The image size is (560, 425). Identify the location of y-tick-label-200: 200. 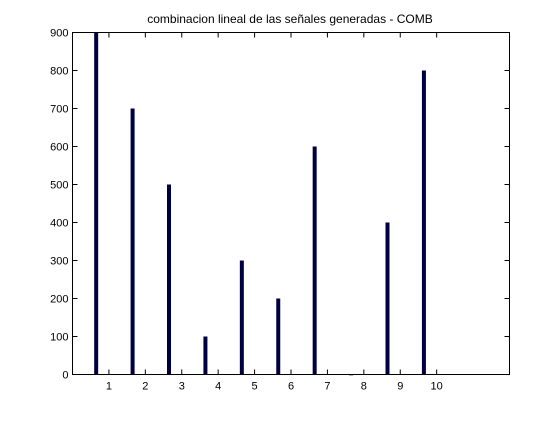
(59, 300).